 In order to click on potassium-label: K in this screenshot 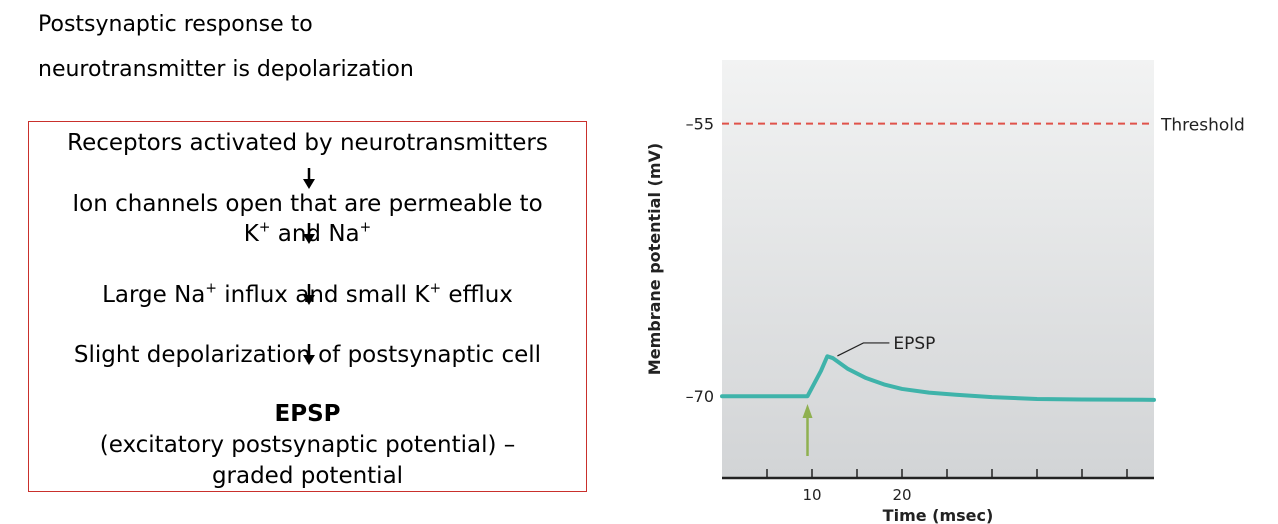, I will do `click(251, 234)`.